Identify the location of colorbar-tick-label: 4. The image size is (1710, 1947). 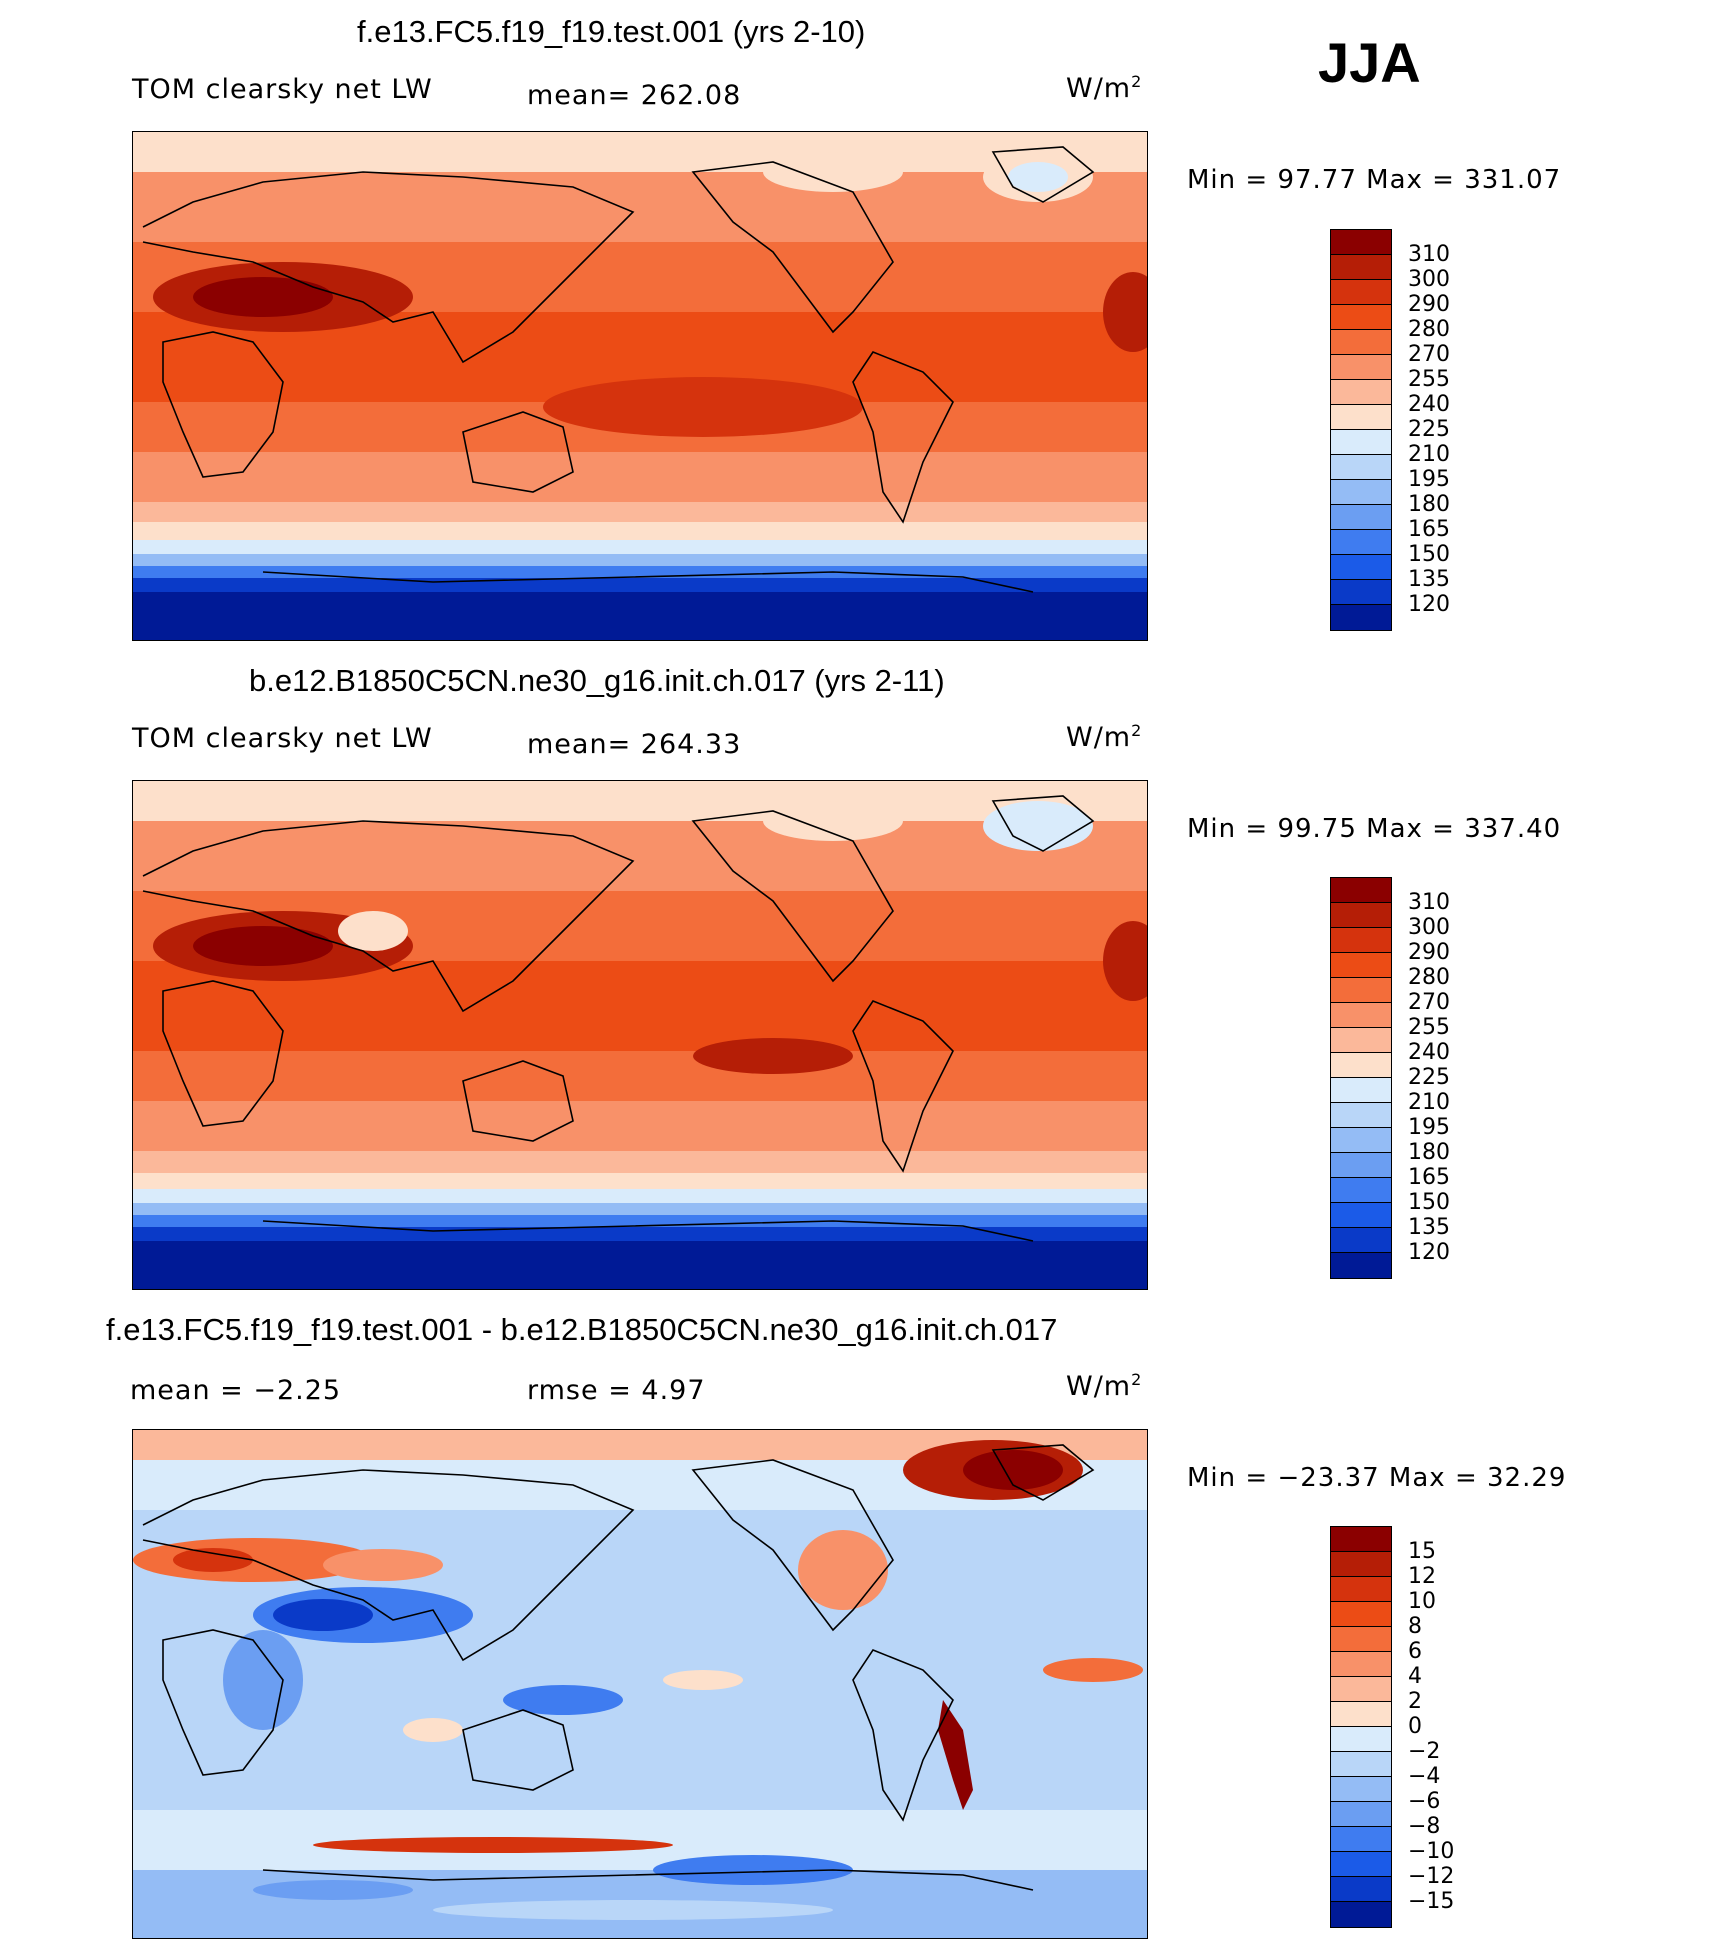
(1415, 1676).